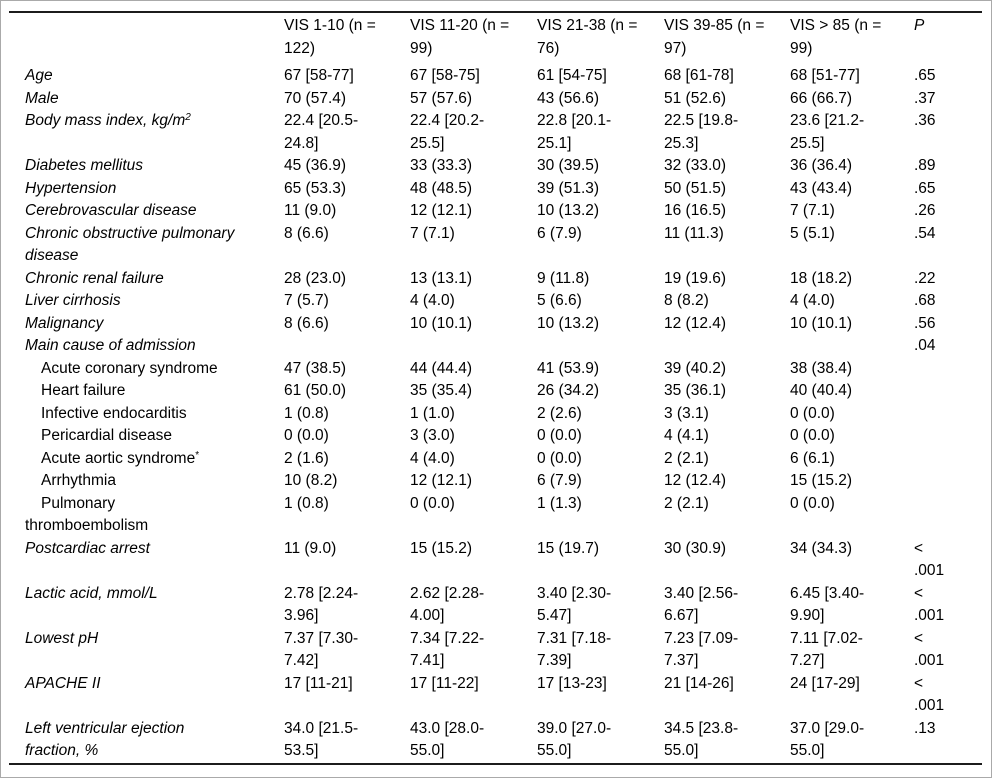 The image size is (992, 778). I want to click on table-cell: 35 (36.1), so click(695, 390).